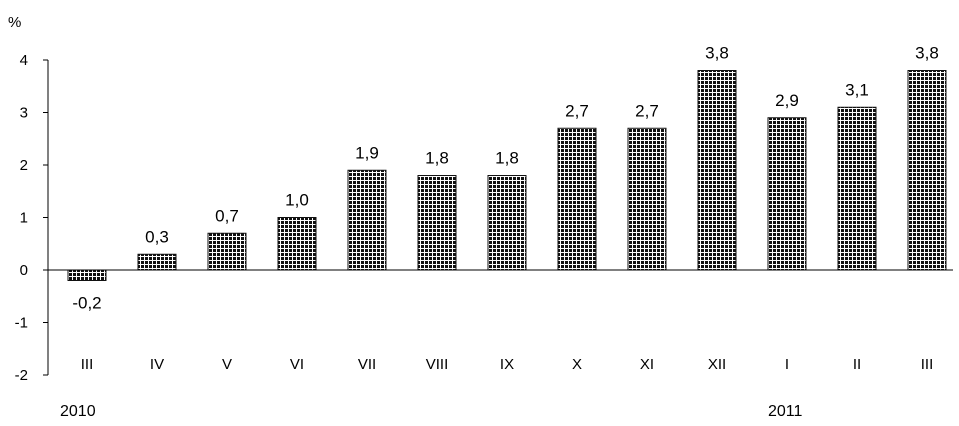 This screenshot has width=959, height=426. Describe the element at coordinates (787, 364) in the screenshot. I see `x-category-label: I` at that location.